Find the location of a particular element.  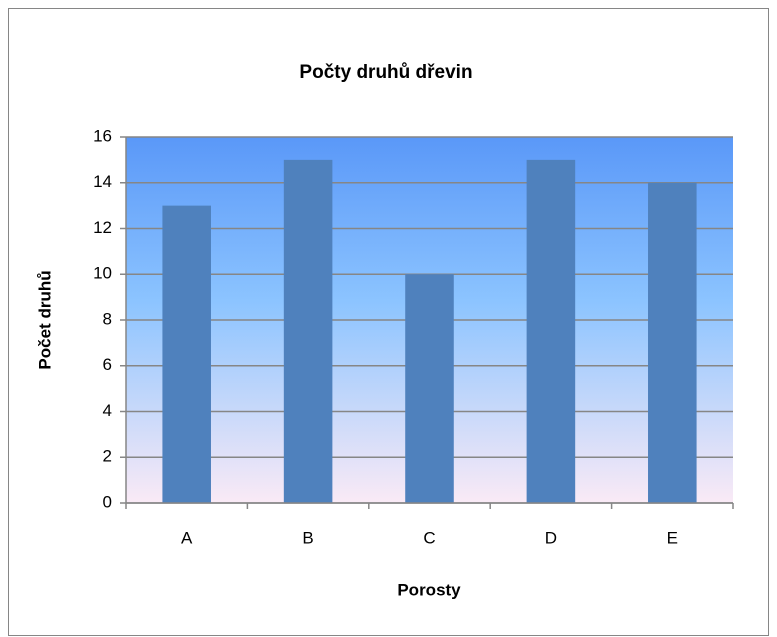

x-tick-label: E is located at coordinates (672, 537).